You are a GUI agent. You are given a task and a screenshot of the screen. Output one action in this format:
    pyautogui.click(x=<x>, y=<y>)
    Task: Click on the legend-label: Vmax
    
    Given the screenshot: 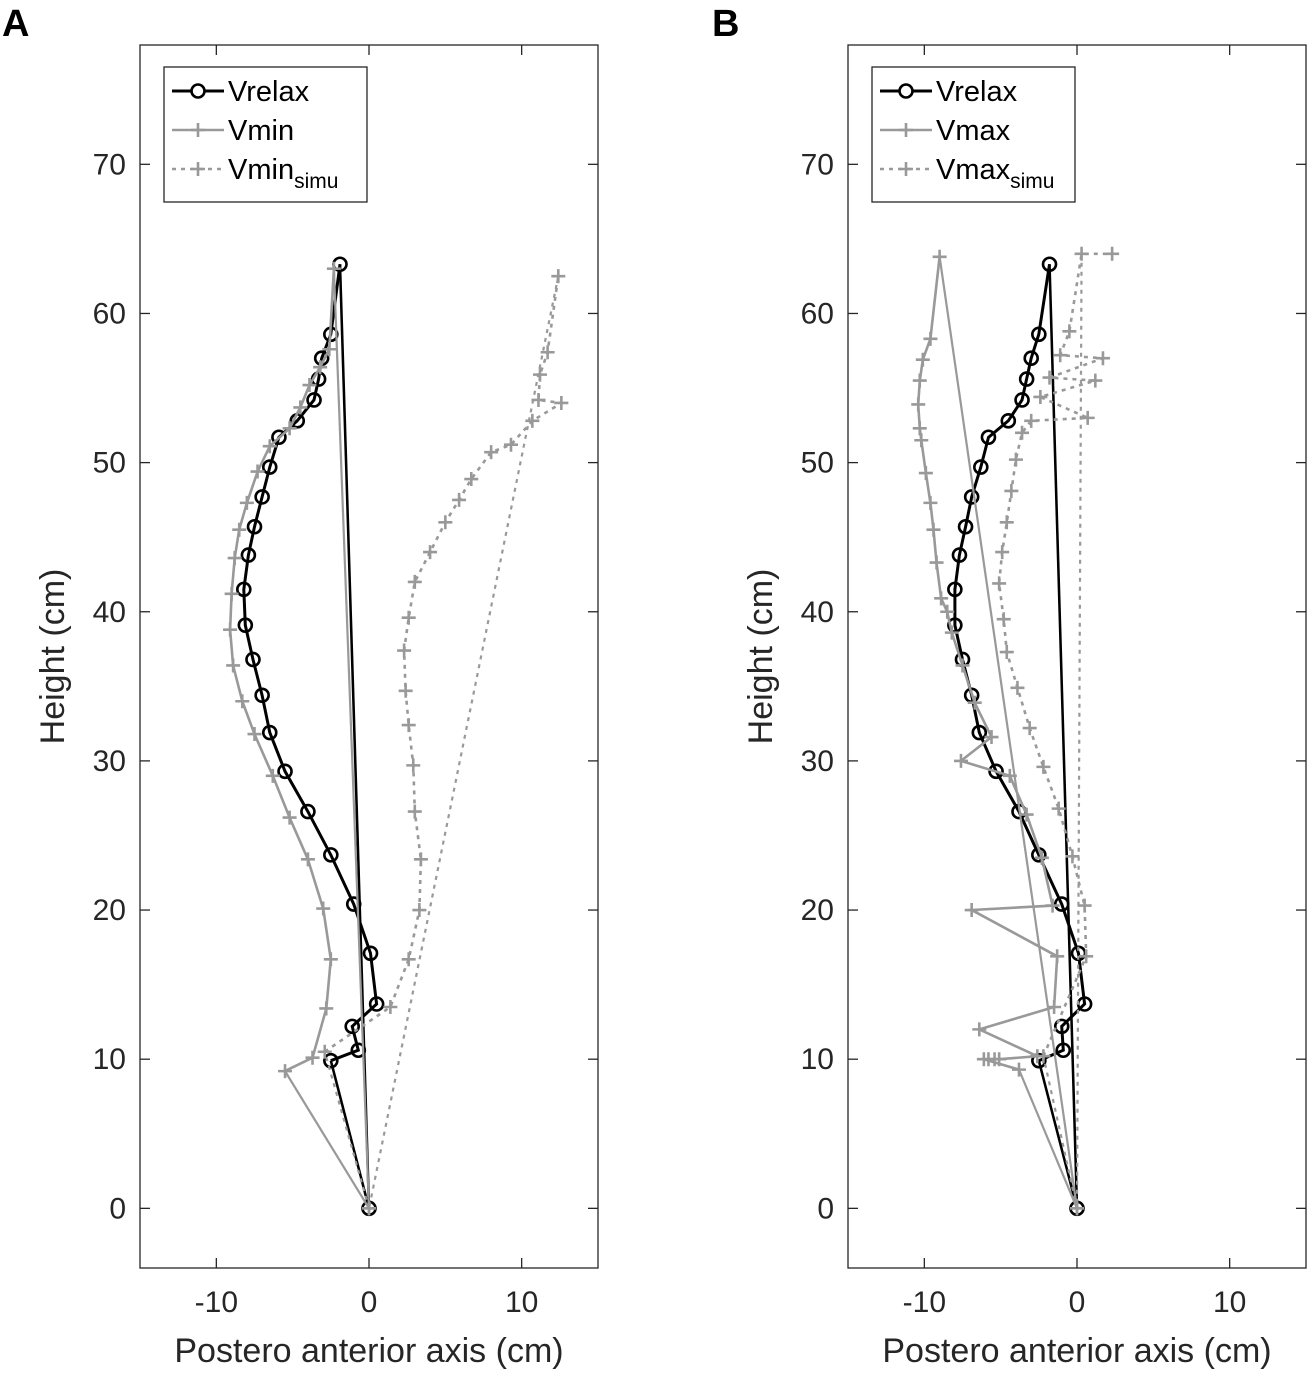 What is the action you would take?
    pyautogui.click(x=973, y=131)
    